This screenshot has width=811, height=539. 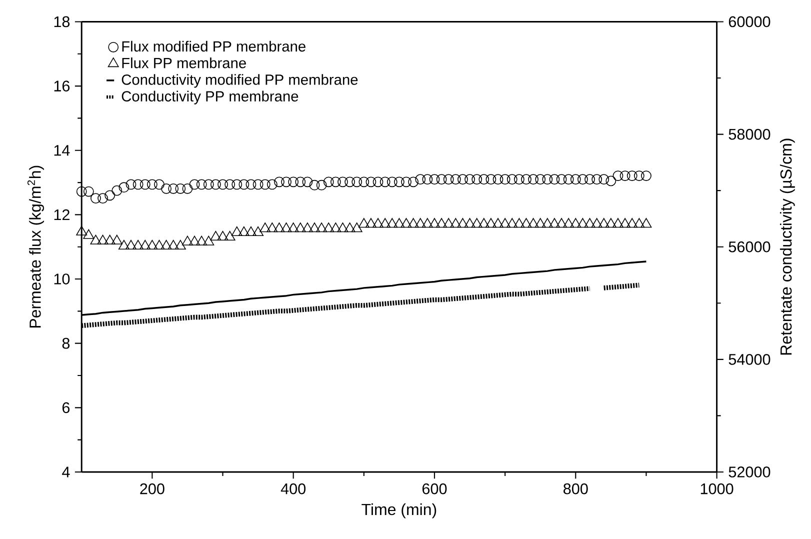 What do you see at coordinates (184, 62) in the screenshot?
I see `legend-label: Flux PP membrane` at bounding box center [184, 62].